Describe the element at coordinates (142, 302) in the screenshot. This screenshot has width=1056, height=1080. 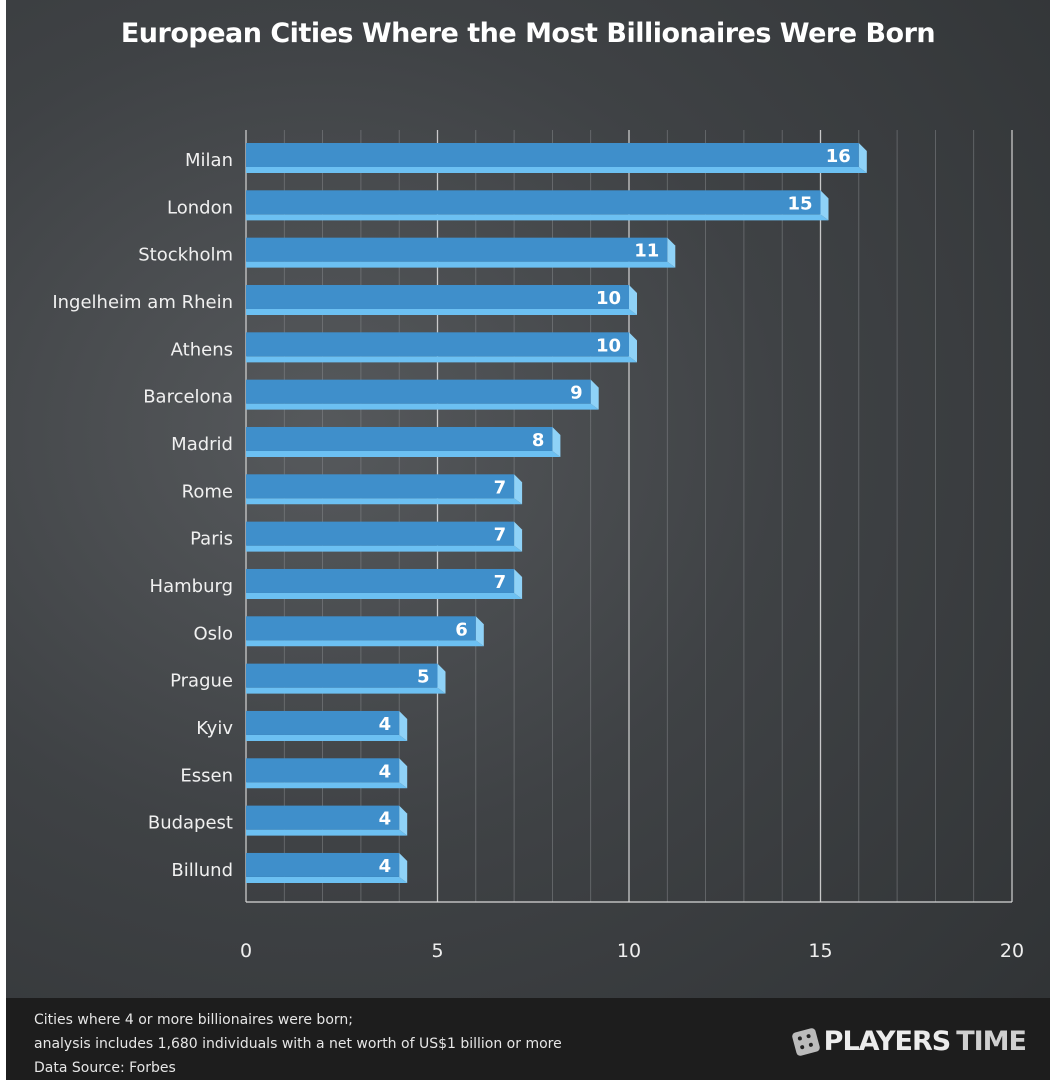
I see `category-label: Ingelheim am Rhein` at that location.